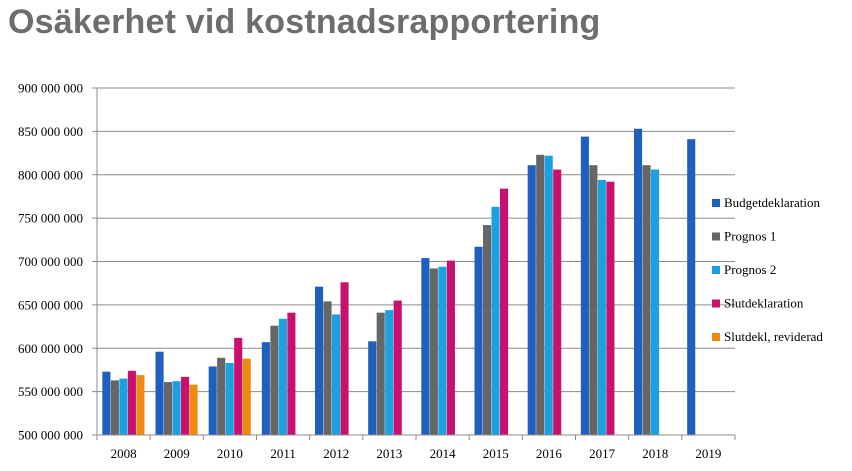  Describe the element at coordinates (212, 400) in the screenshot. I see `bar-budgetdeklaration-2010` at that location.